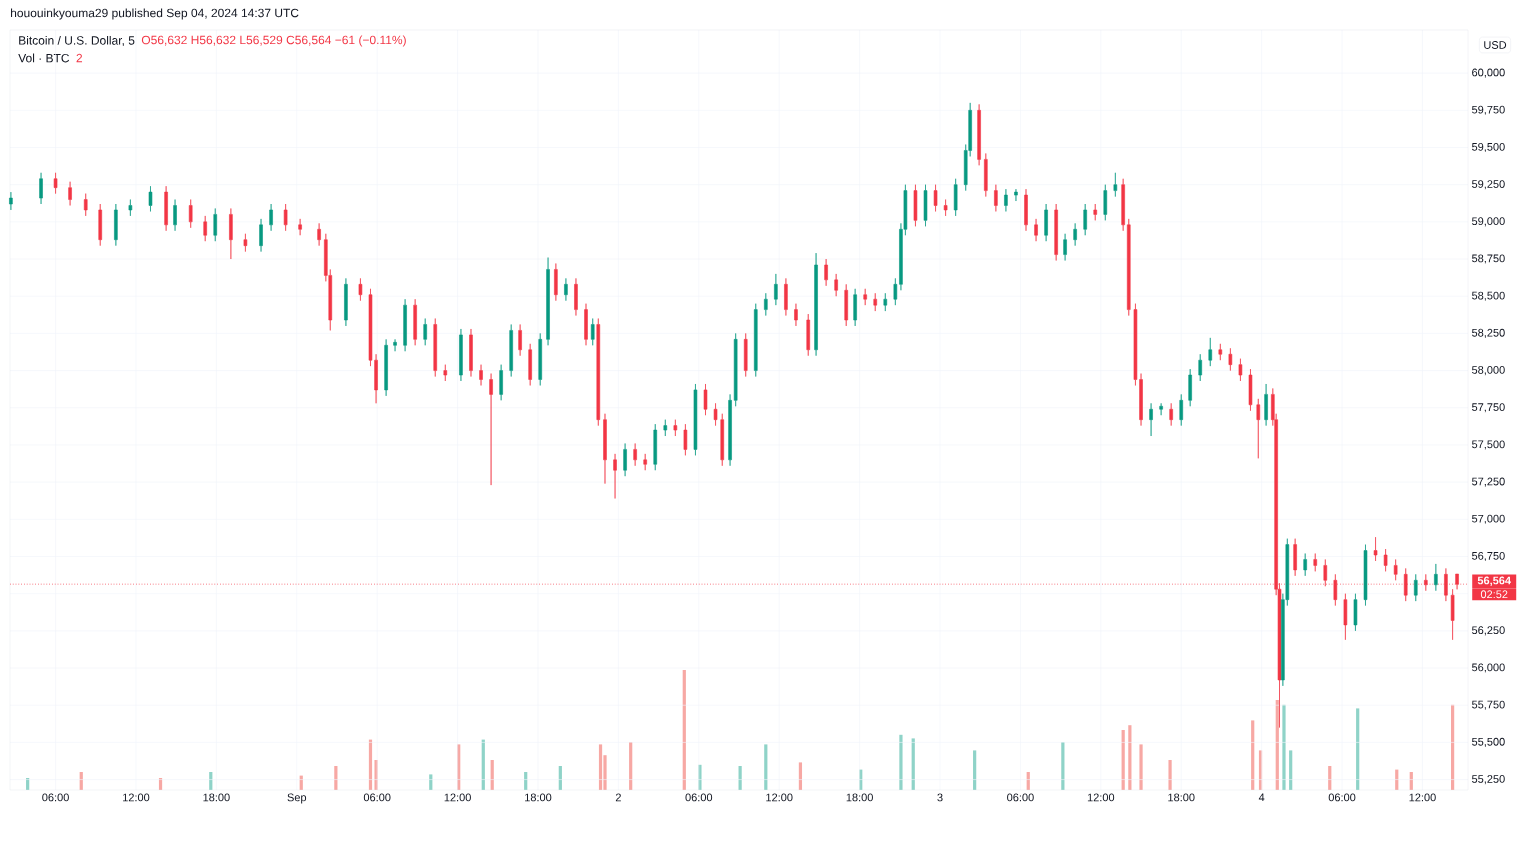  What do you see at coordinates (1488, 445) in the screenshot?
I see `y-tick-label: 57,500` at bounding box center [1488, 445].